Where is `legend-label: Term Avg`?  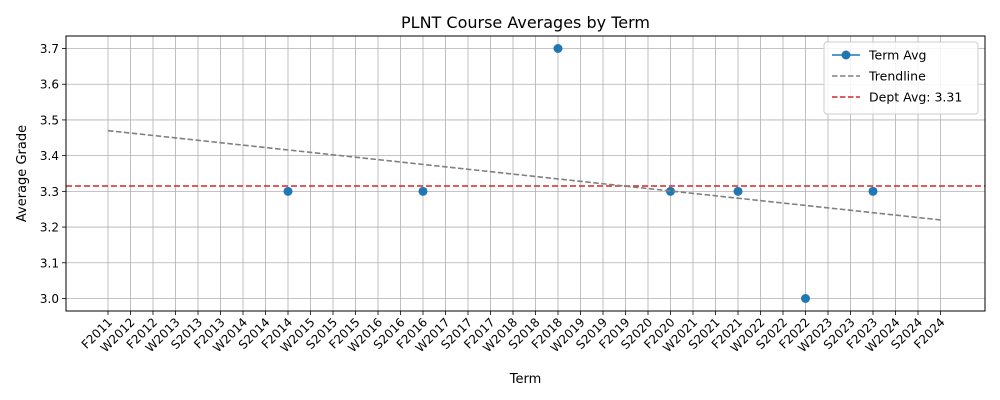
legend-label: Term Avg is located at coordinates (897, 55).